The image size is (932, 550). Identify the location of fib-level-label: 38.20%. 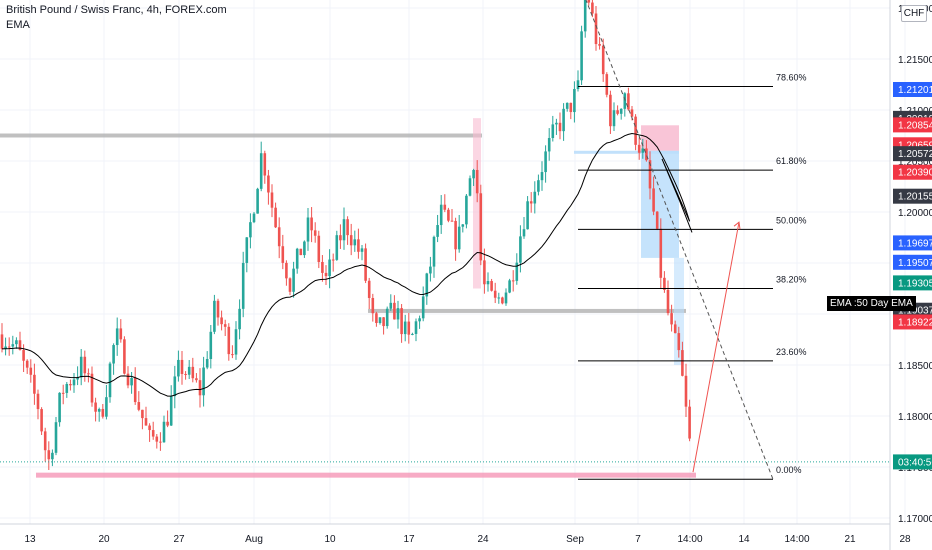
(791, 280).